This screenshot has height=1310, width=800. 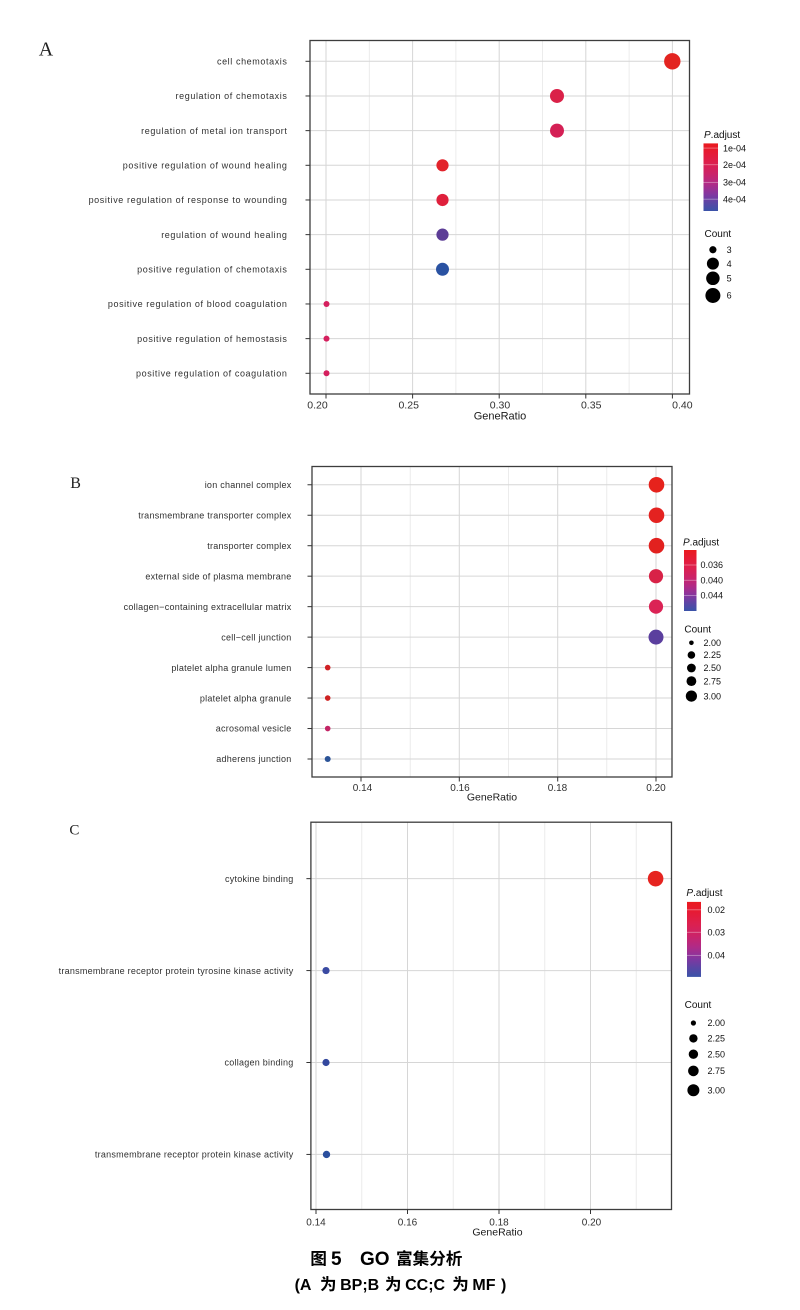 What do you see at coordinates (682, 405) in the screenshot?
I see `svg-text: 0.40` at bounding box center [682, 405].